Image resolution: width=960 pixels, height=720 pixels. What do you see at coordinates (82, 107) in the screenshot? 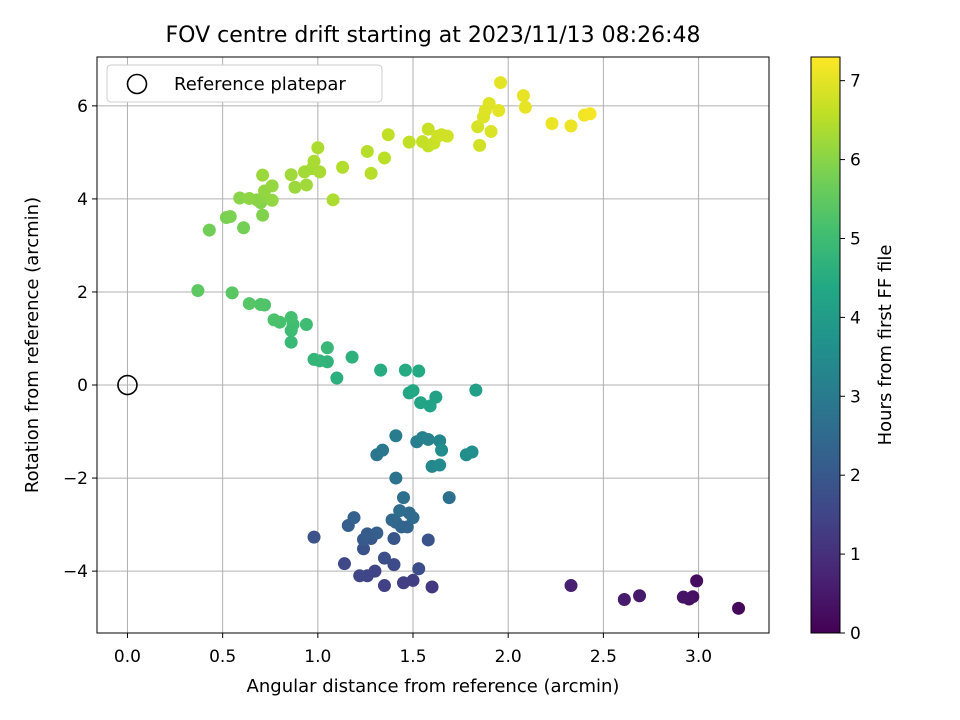
I see `y-tick-label: 6` at bounding box center [82, 107].